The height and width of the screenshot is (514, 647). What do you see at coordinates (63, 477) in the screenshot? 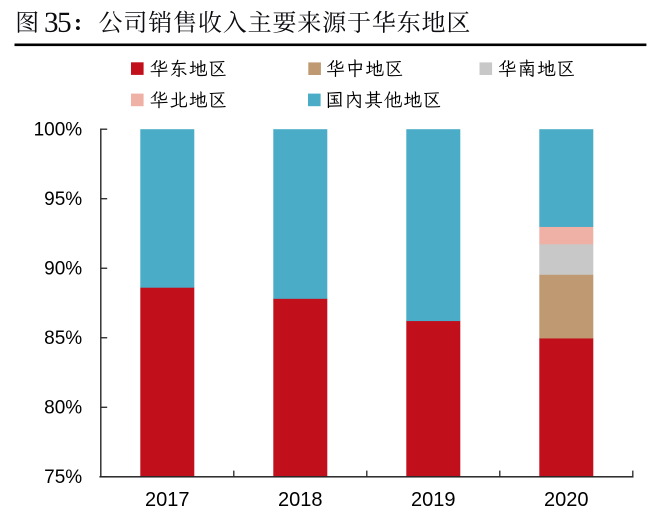
I see `svg-text: 75%` at bounding box center [63, 477].